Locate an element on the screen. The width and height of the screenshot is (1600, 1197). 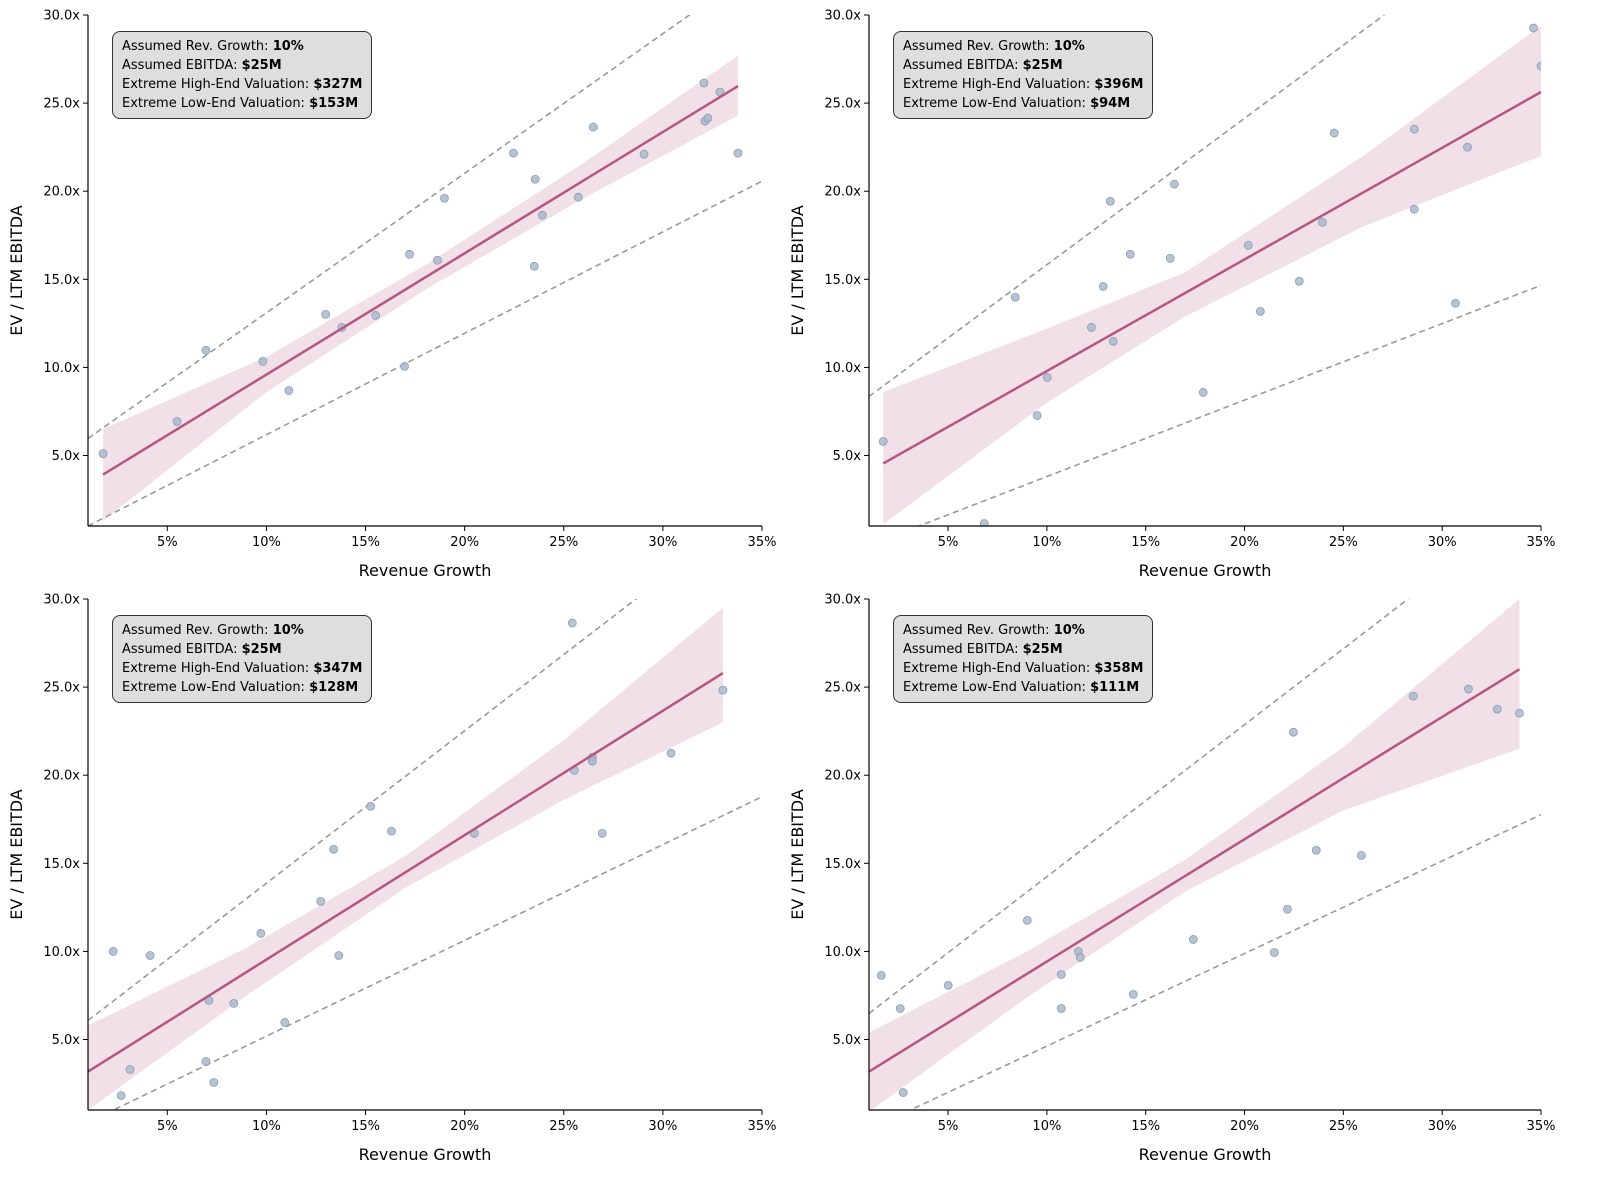
annotation-value: $358M is located at coordinates (1119, 668).